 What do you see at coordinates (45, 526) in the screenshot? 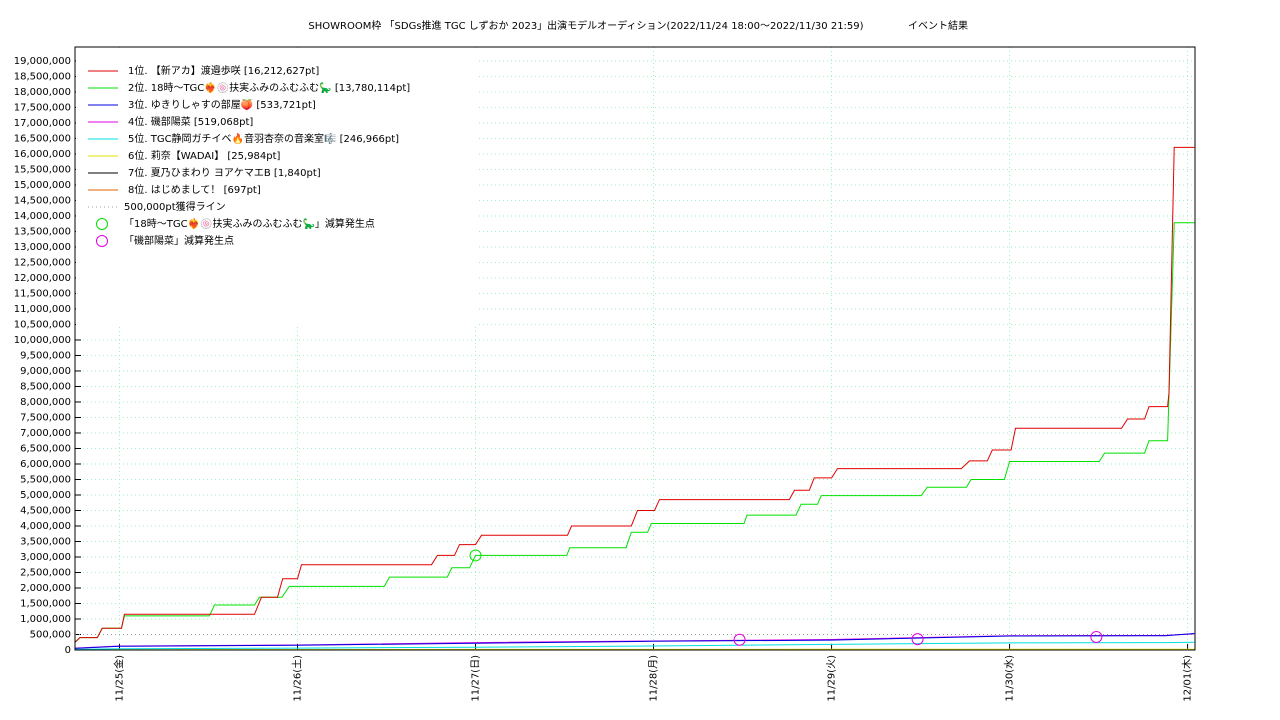
I see `y-tick-label: 4,000,000` at bounding box center [45, 526].